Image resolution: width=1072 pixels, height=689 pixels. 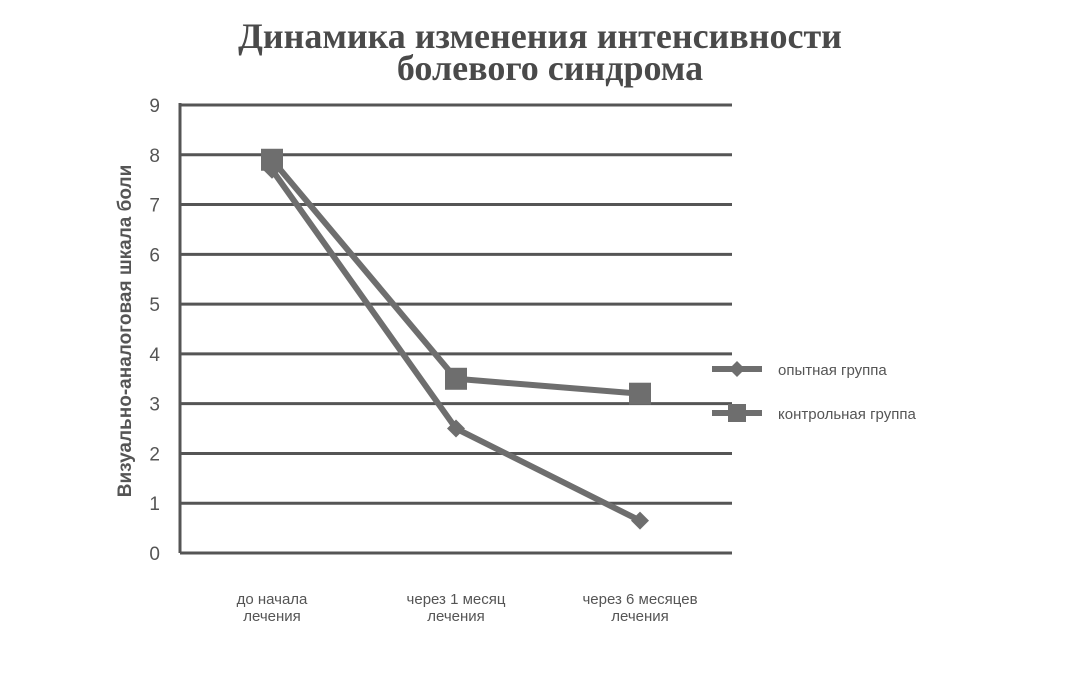 What do you see at coordinates (154, 554) in the screenshot?
I see `y-tick-label-0: 0` at bounding box center [154, 554].